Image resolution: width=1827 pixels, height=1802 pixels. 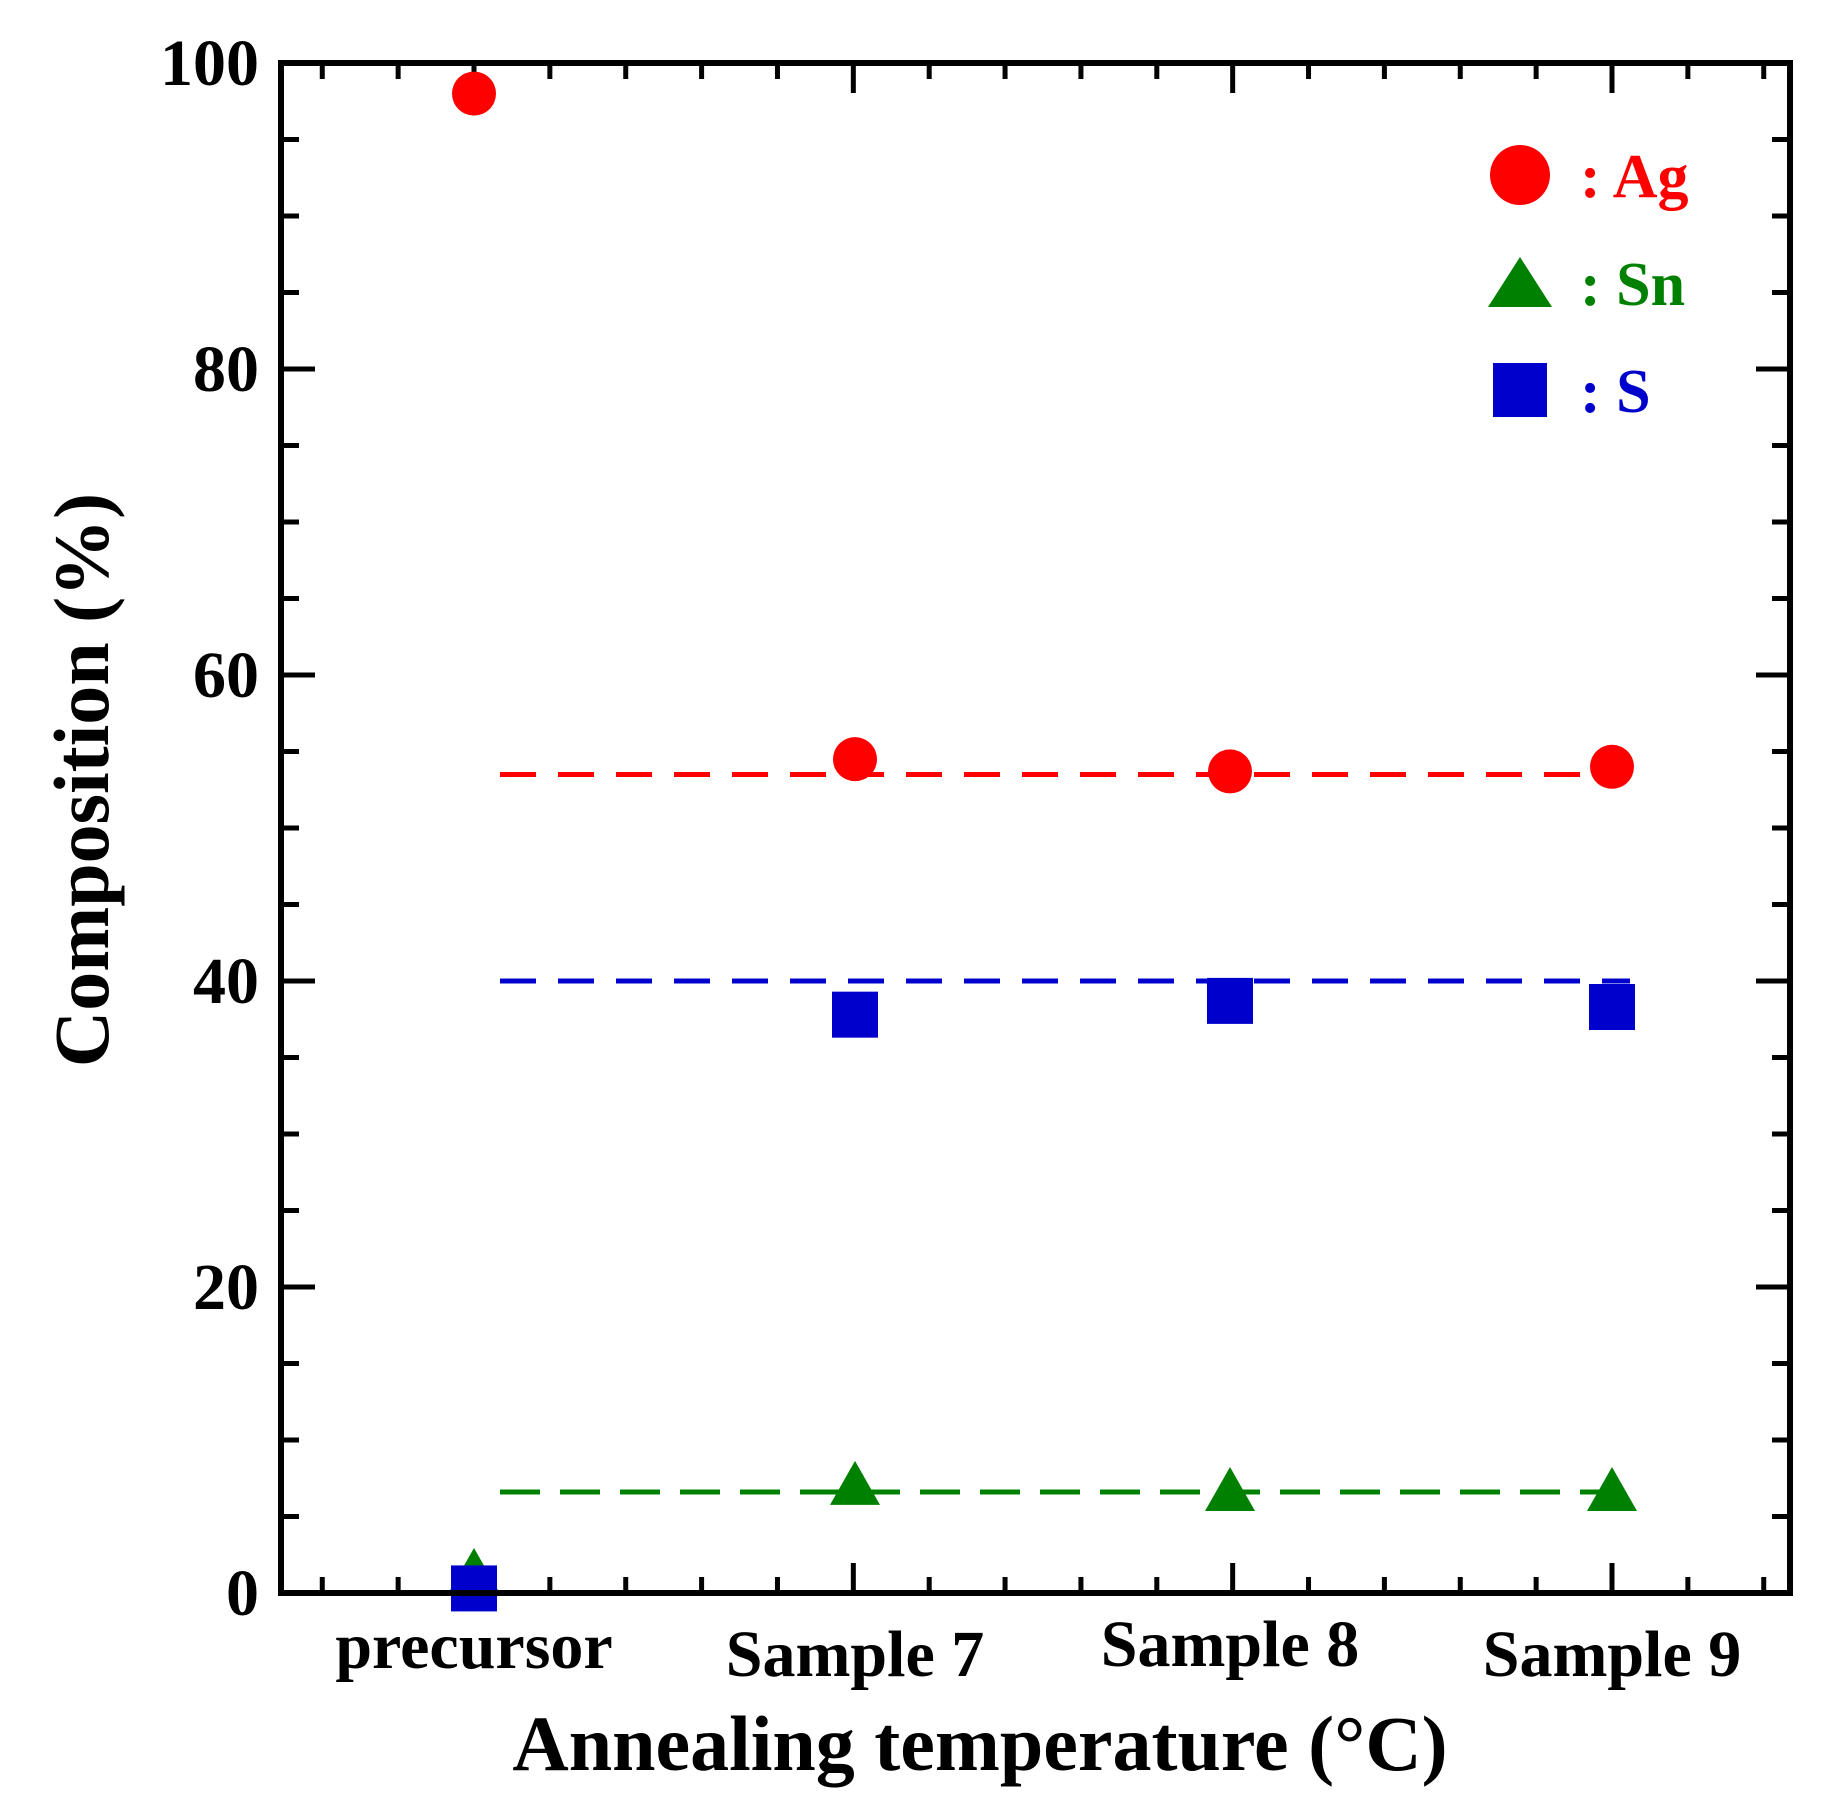 I want to click on x-tick-labels: precursor Sample 7 Sample 8 Sample 9, so click(x=1038, y=1649).